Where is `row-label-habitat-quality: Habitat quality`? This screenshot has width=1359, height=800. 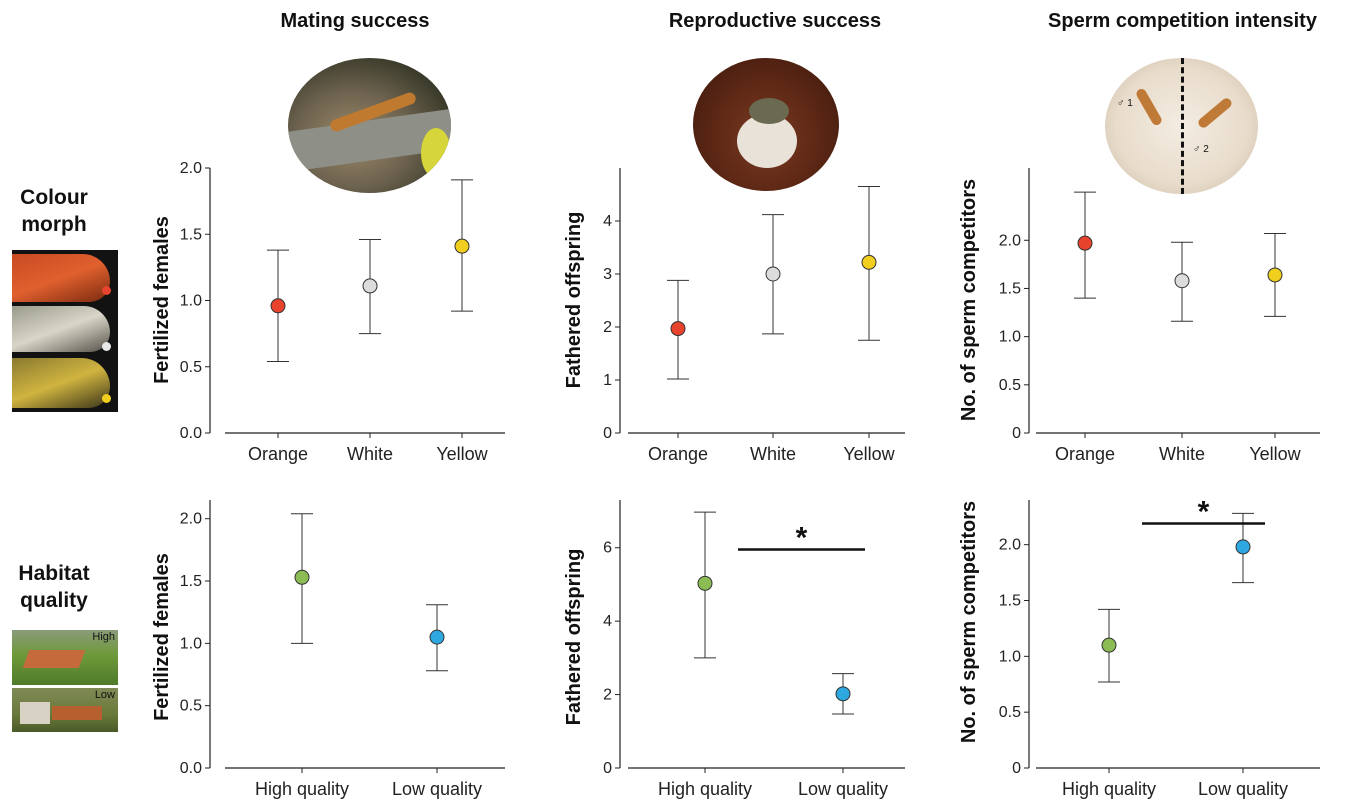 row-label-habitat-quality: Habitat quality is located at coordinates (54, 587).